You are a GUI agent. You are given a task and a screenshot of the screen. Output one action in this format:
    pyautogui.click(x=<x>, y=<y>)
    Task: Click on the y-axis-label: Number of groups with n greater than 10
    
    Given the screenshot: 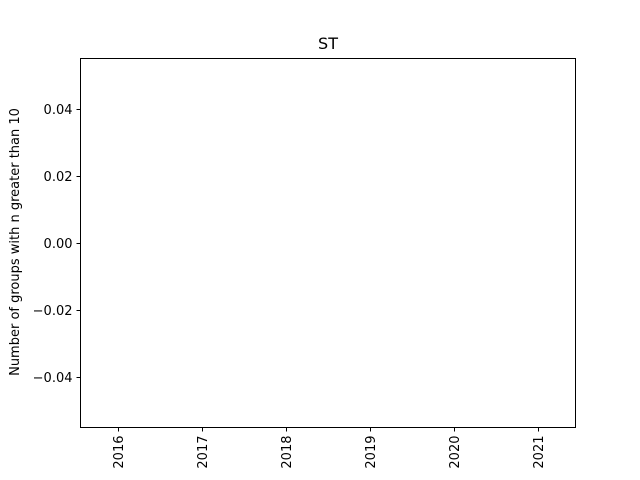 What is the action you would take?
    pyautogui.click(x=15, y=242)
    